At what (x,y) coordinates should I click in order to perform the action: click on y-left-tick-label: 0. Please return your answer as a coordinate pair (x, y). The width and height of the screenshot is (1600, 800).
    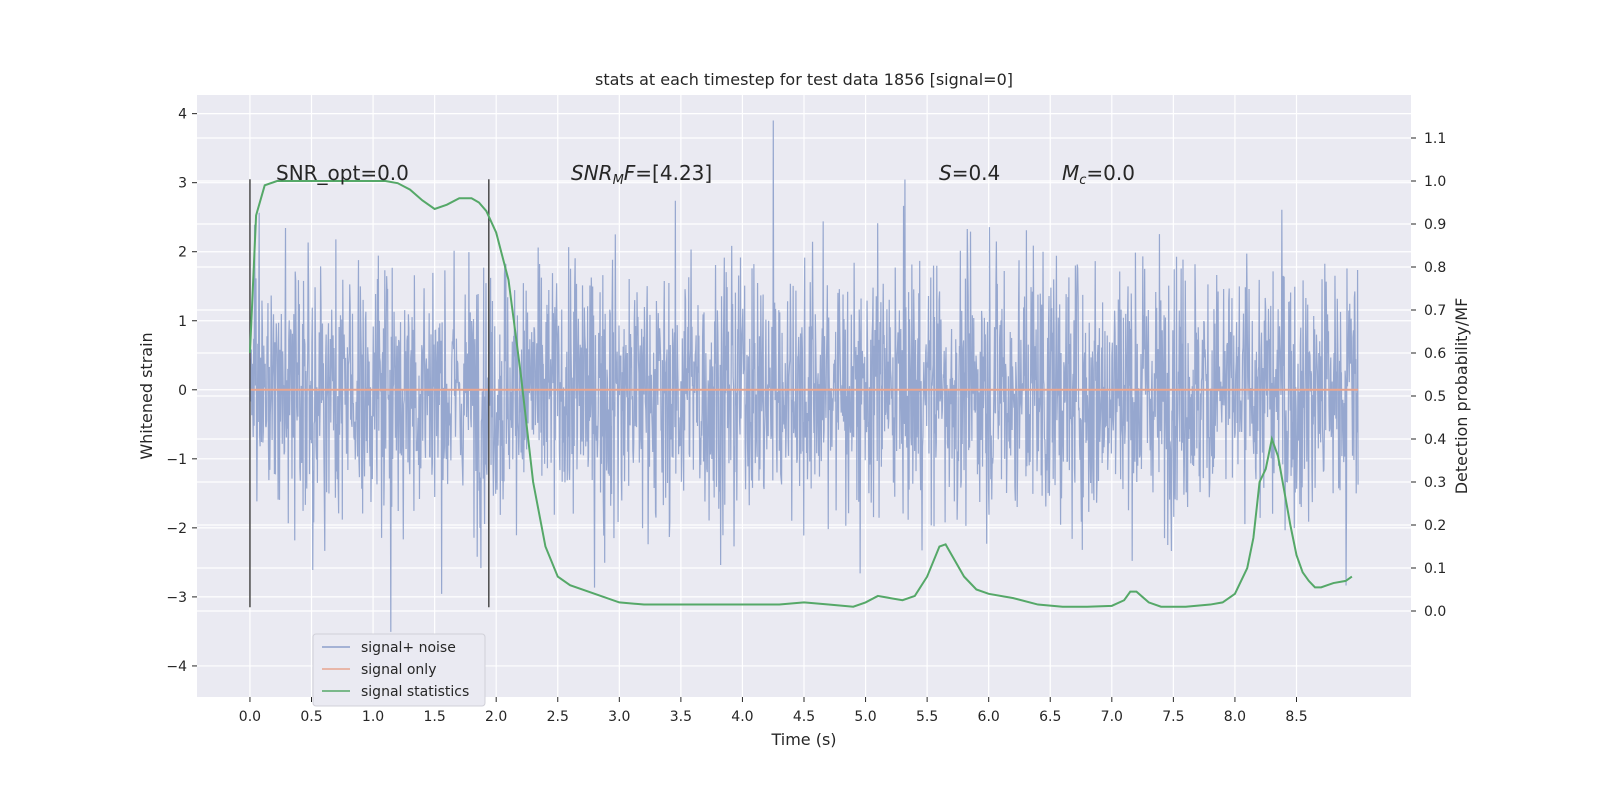
    Looking at the image, I should click on (182, 391).